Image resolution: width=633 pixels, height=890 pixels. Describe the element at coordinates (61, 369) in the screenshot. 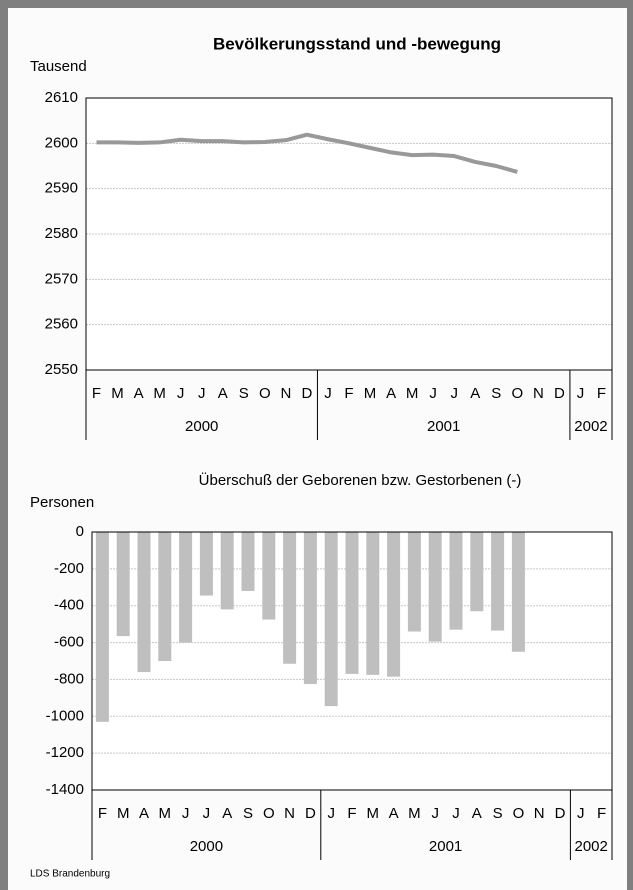

I see `y-tick-label: 2550` at that location.